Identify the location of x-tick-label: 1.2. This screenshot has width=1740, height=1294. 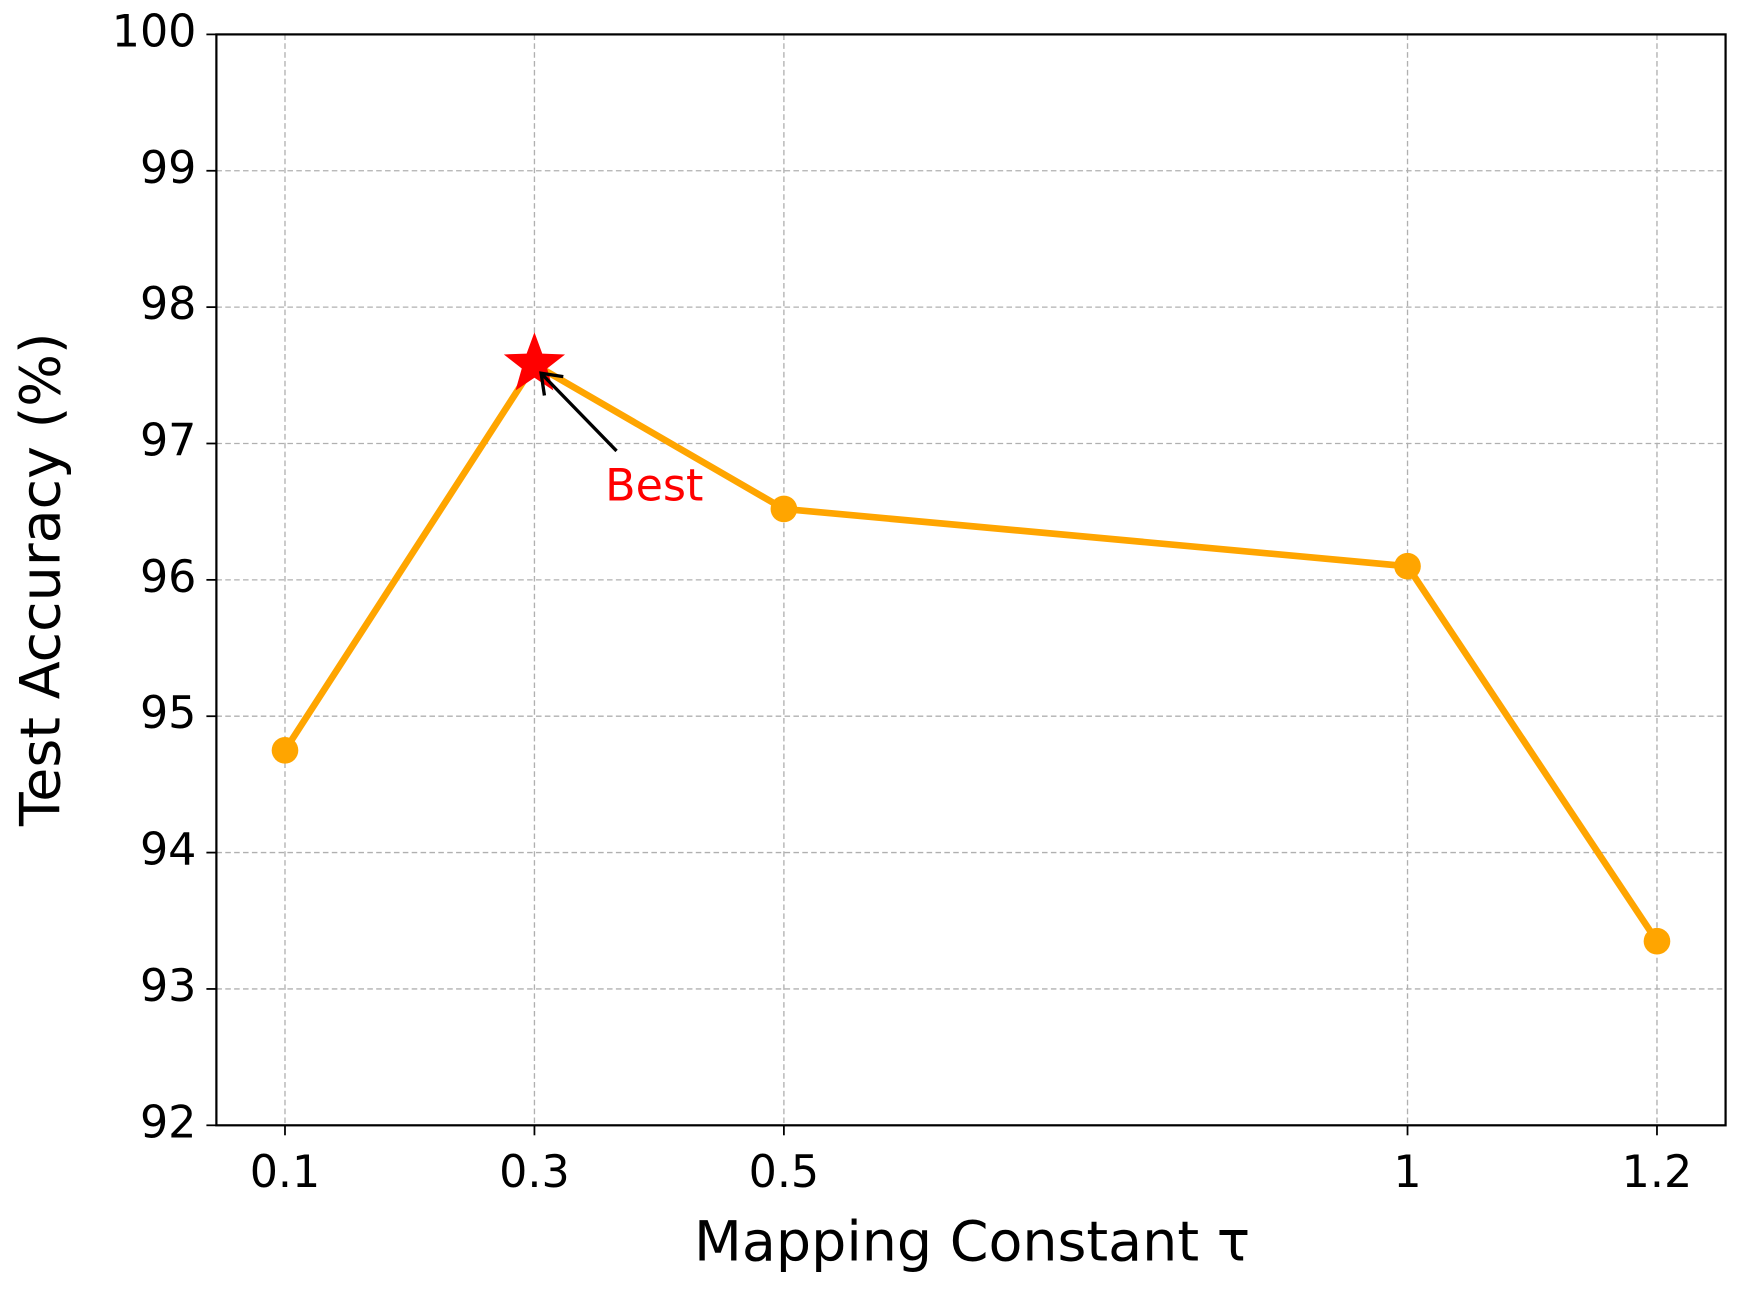
(1657, 1172).